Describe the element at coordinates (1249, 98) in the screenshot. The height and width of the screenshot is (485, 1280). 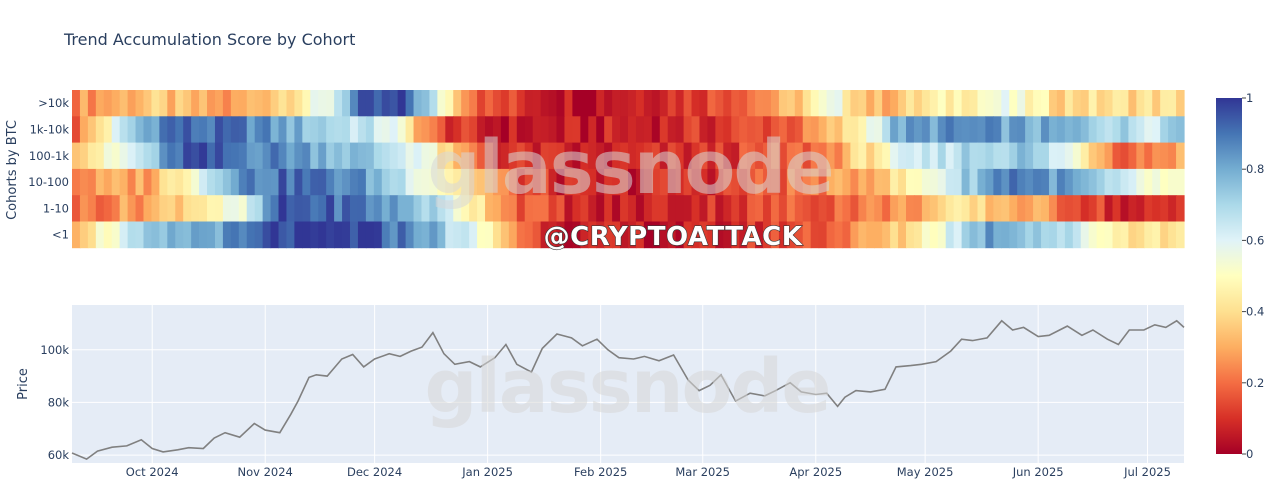
I see `colorbar-tick-label: 1` at that location.